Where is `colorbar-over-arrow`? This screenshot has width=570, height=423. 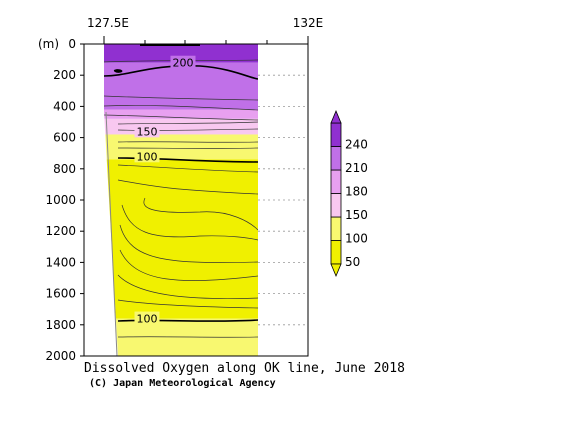
colorbar-over-arrow is located at coordinates (336, 116).